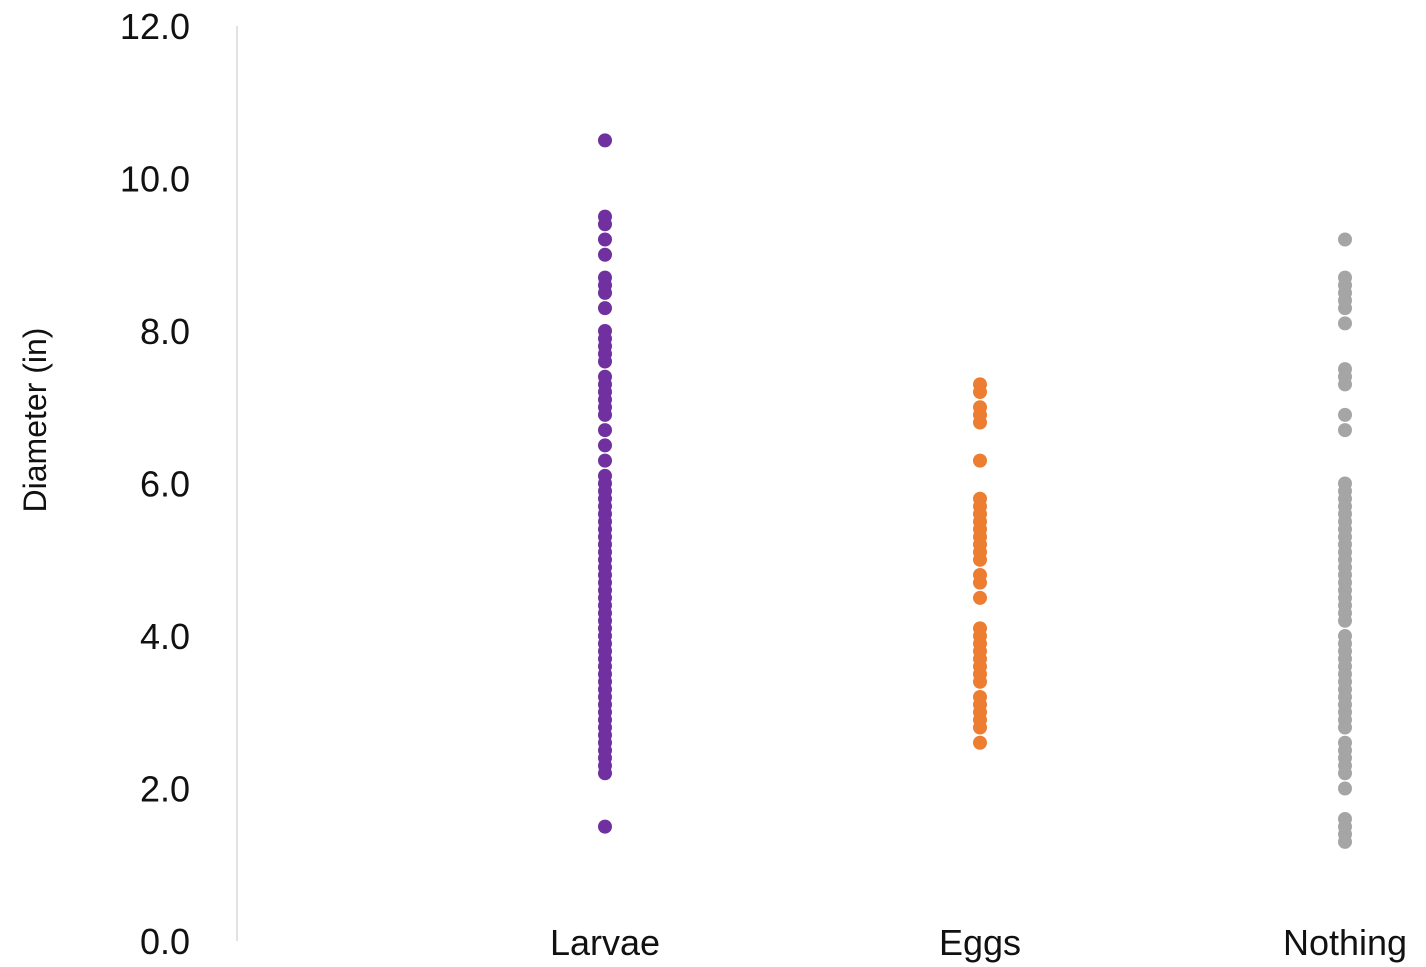 This screenshot has height=967, width=1426. Describe the element at coordinates (165, 331) in the screenshot. I see `y-tick-label: 8.0` at that location.